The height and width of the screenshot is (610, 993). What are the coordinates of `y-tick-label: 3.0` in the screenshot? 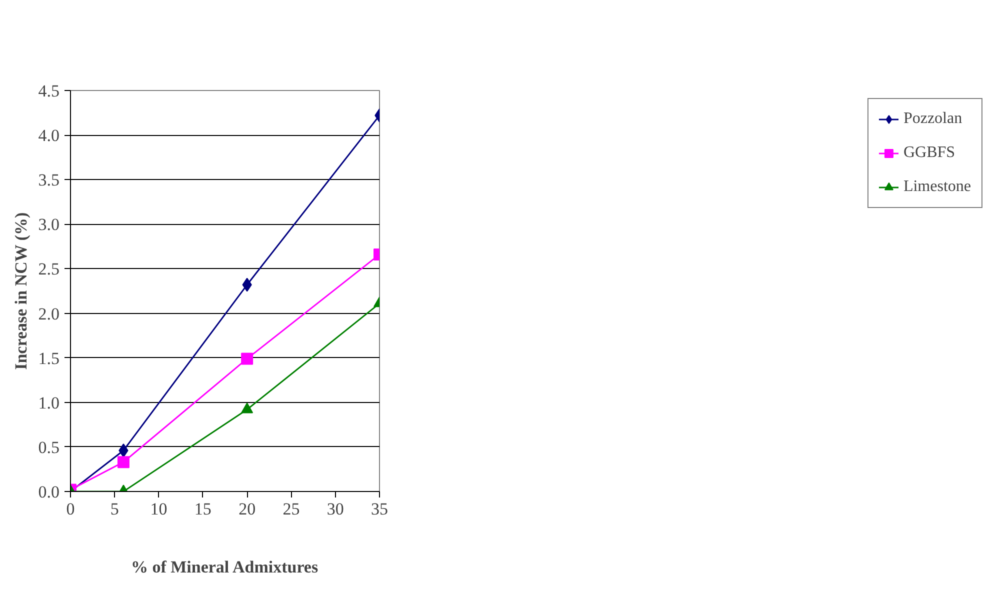 It's located at (49, 224).